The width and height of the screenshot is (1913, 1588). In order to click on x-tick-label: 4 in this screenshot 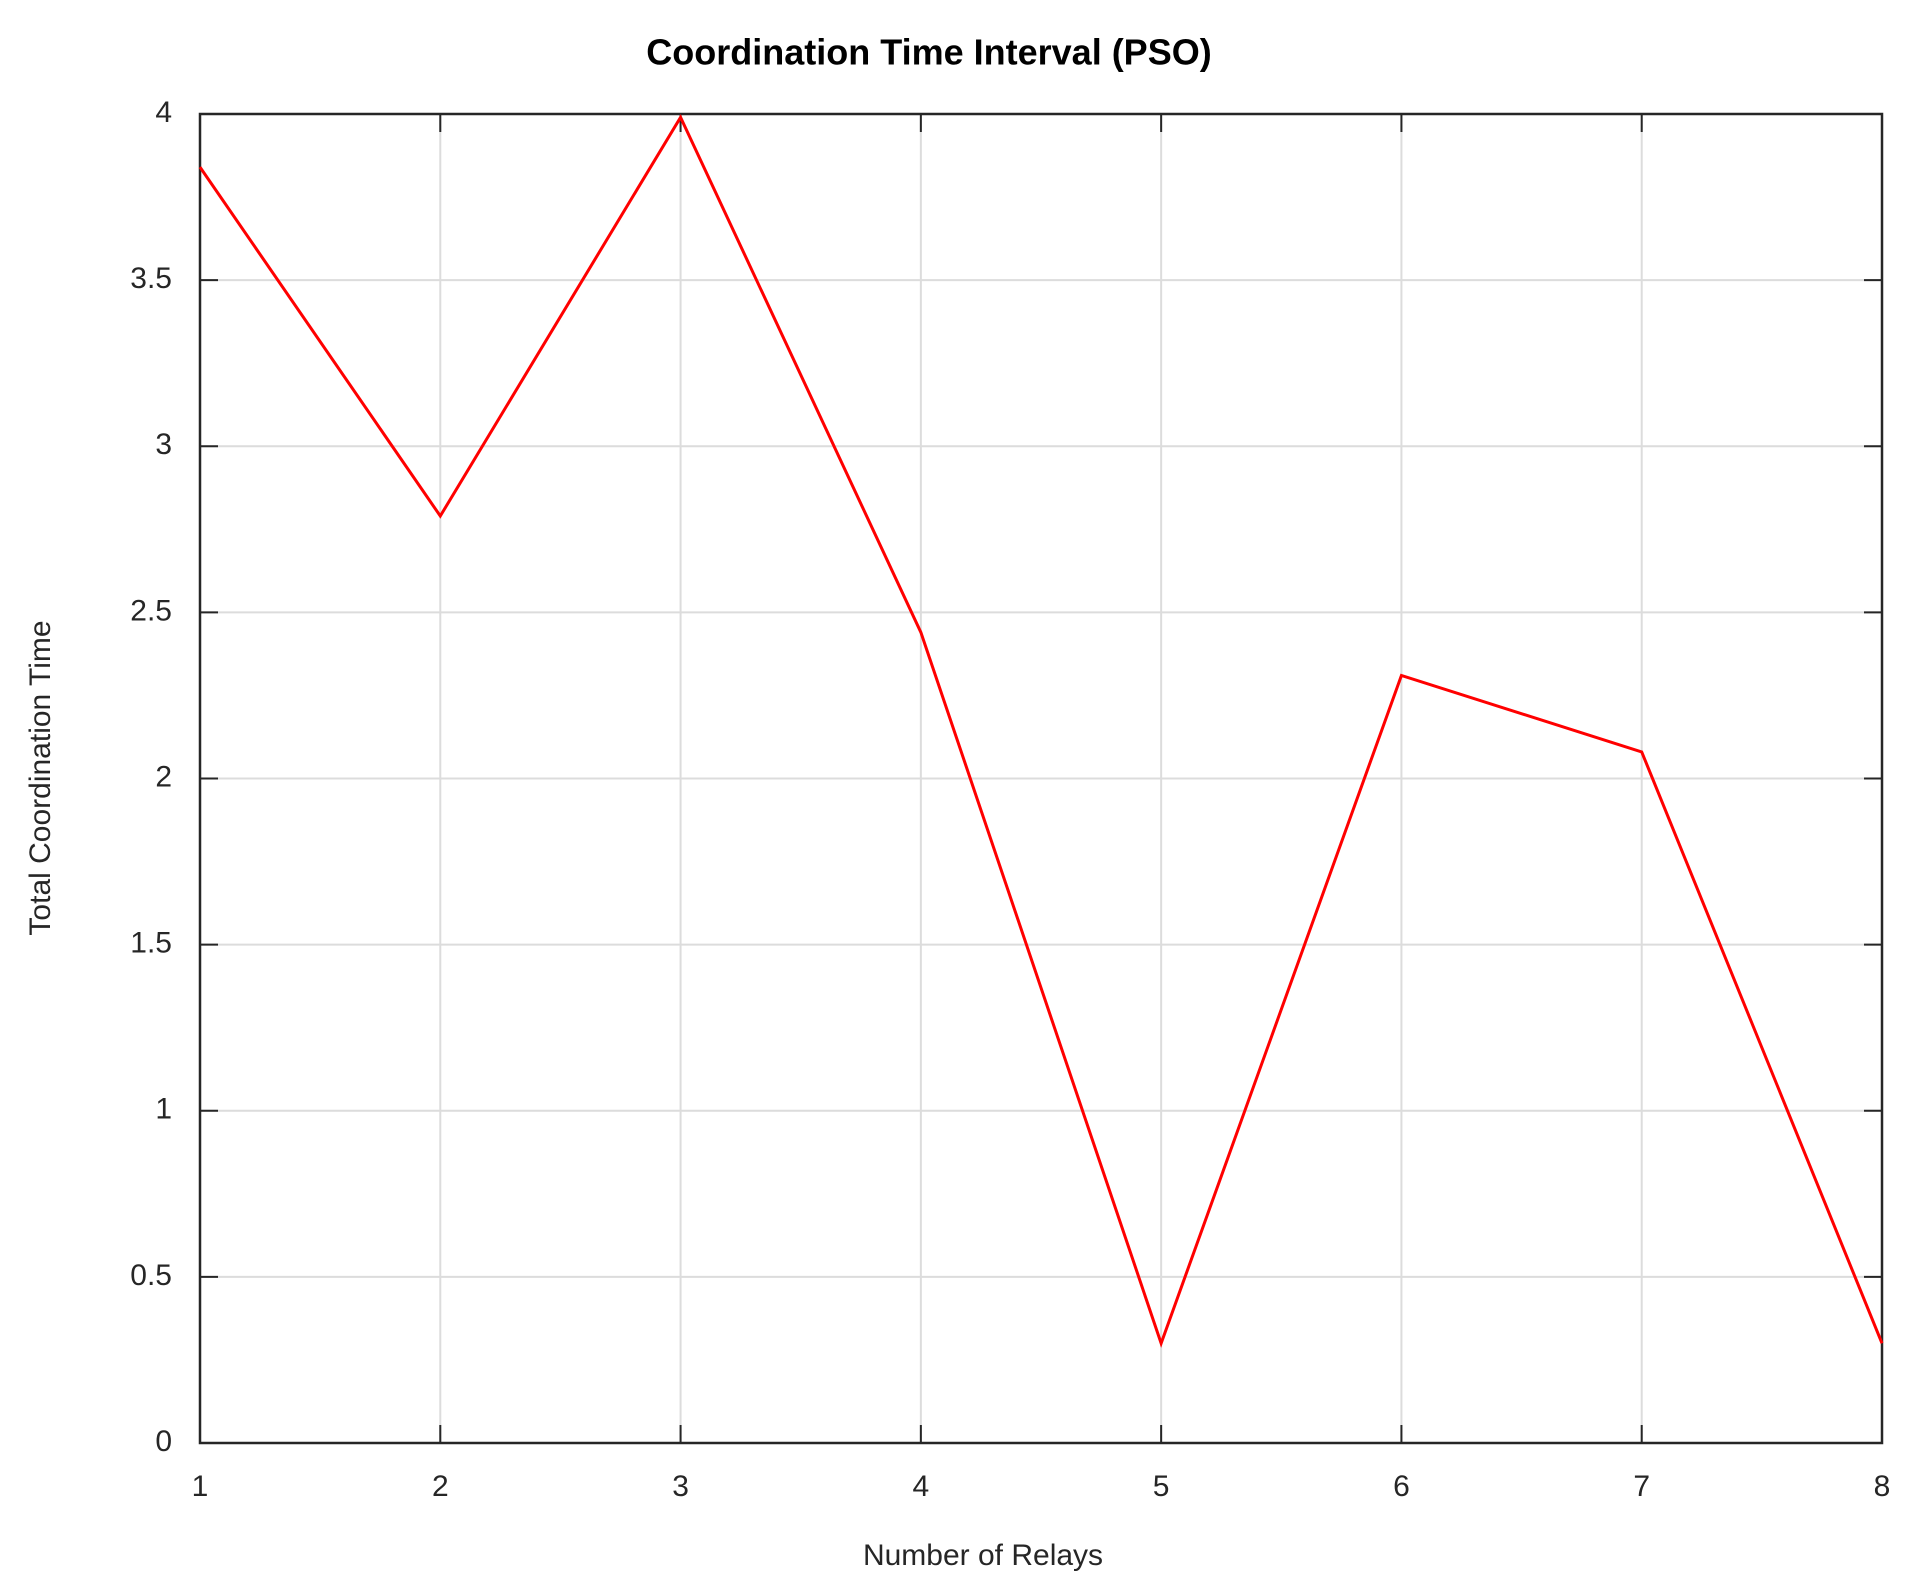, I will do `click(921, 1486)`.